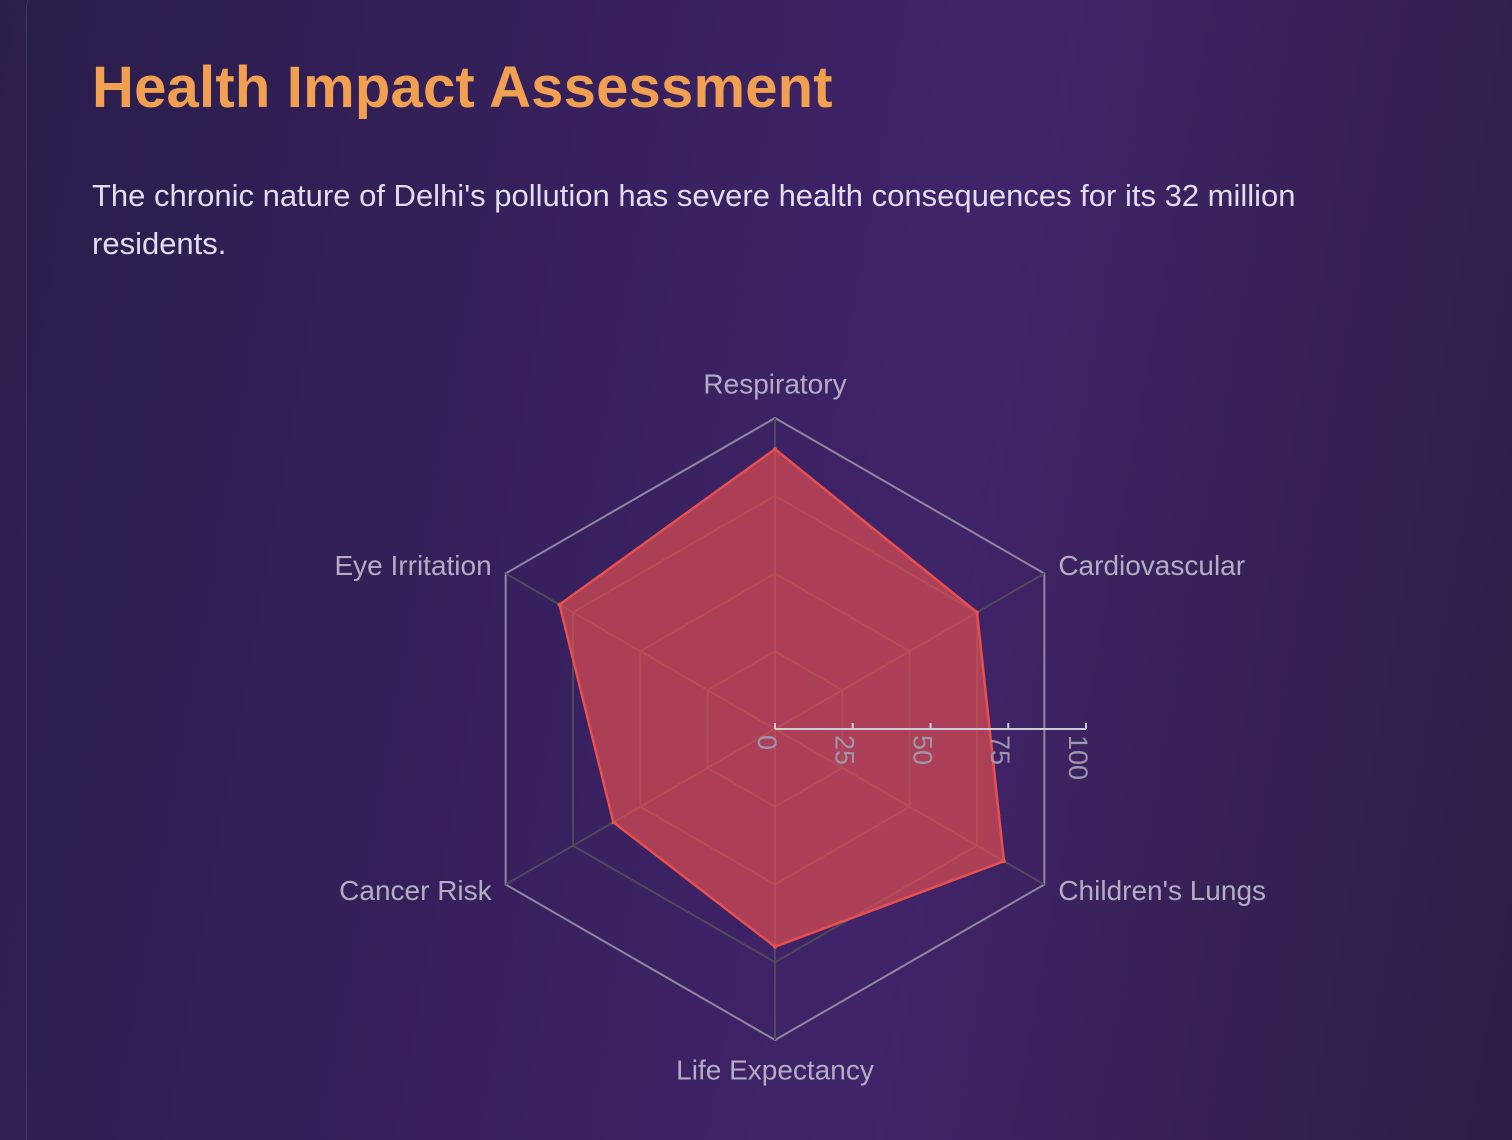  Describe the element at coordinates (462, 87) in the screenshot. I see `page-title: Health Impact Assessment` at that location.